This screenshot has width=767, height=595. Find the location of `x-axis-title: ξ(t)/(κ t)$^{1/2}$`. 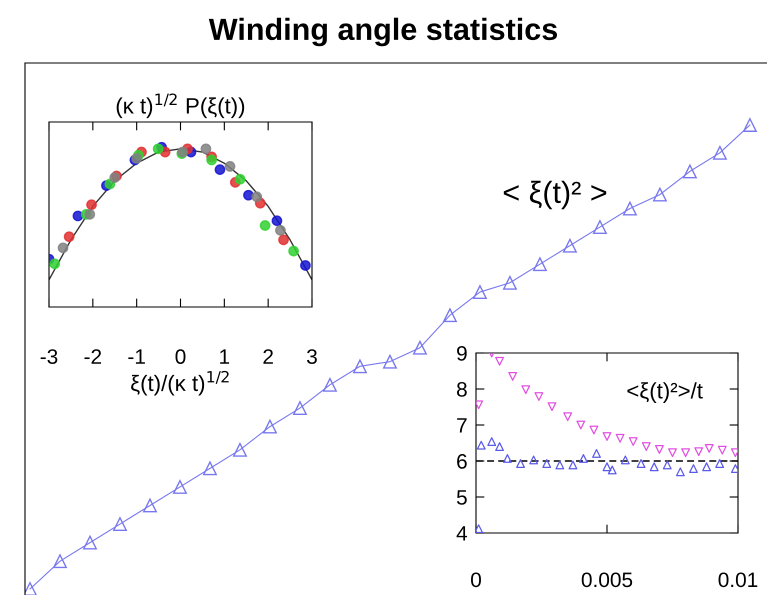

x-axis-title: ξ(t)/(κ t)$^{1/2}$ is located at coordinates (180, 383).